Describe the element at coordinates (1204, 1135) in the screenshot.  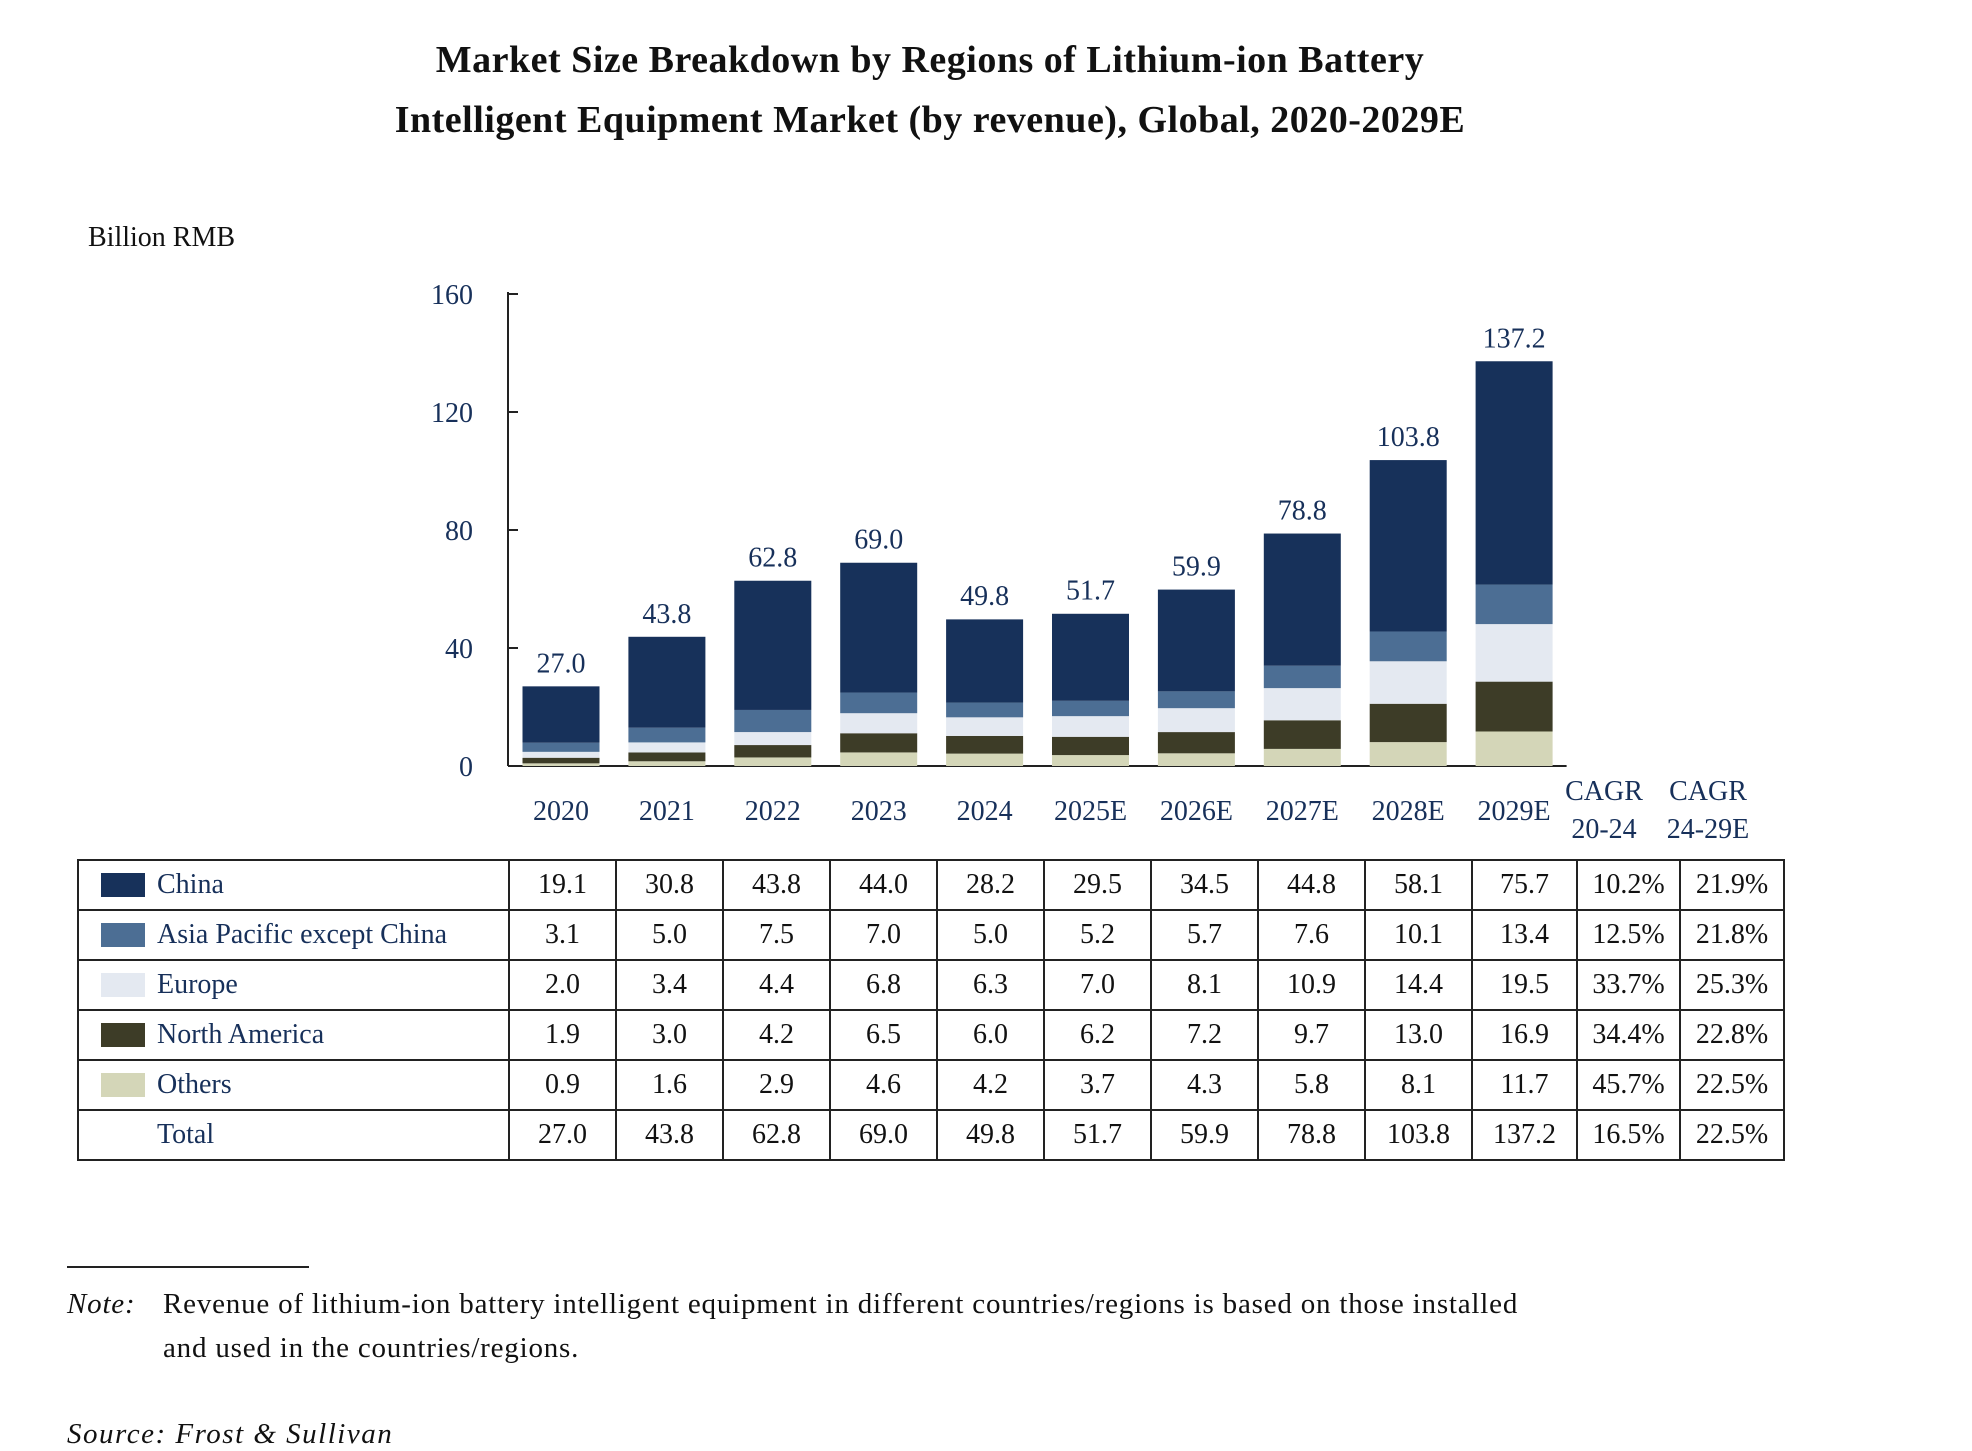
I see `table-cell: 59.9` at that location.